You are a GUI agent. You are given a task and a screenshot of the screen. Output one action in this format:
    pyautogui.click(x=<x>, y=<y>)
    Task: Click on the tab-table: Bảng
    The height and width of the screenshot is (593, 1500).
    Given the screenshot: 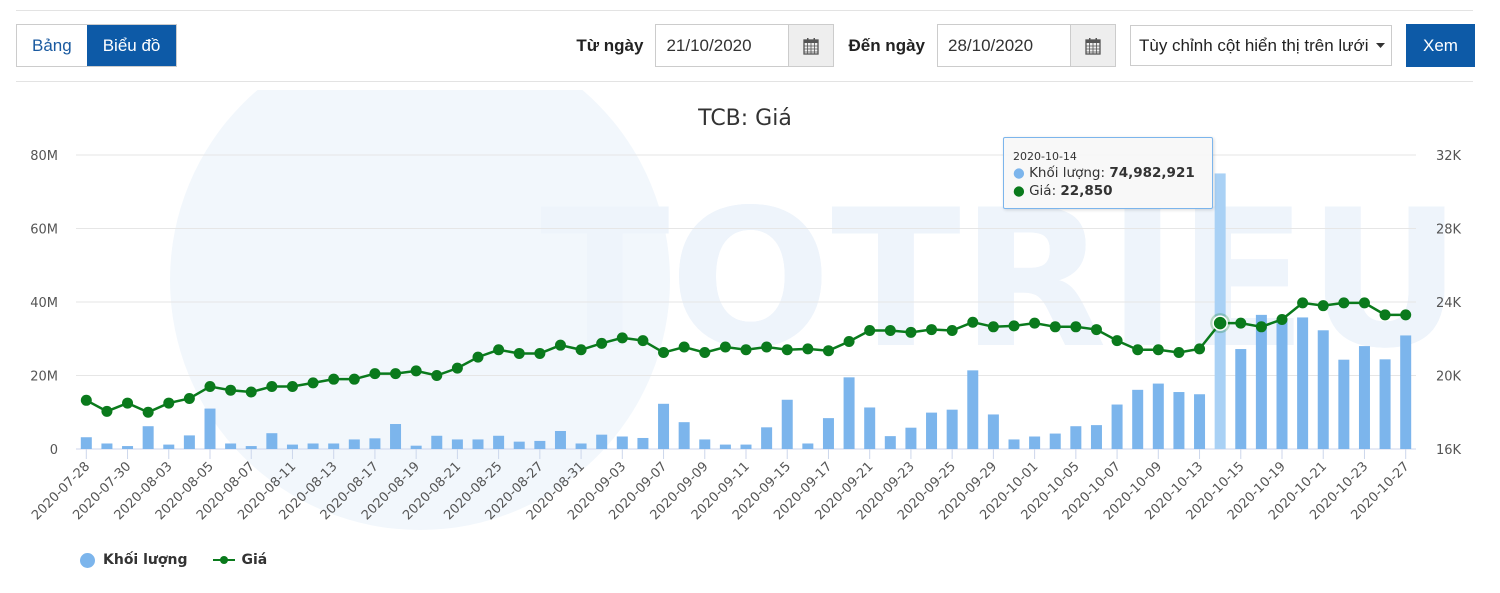 What is the action you would take?
    pyautogui.click(x=52, y=45)
    